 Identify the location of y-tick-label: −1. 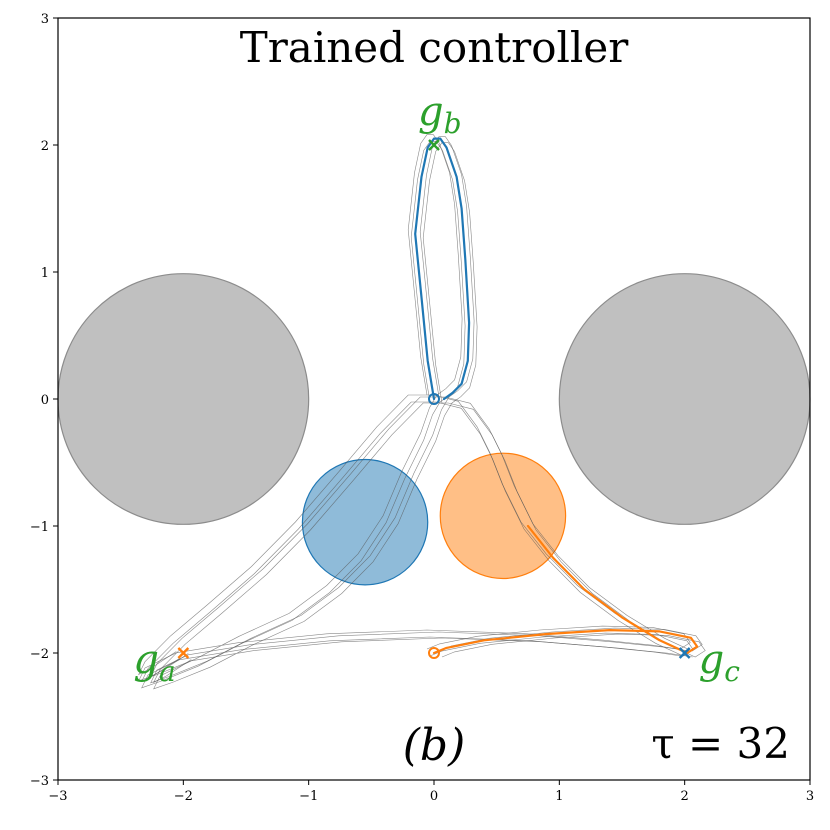
(39, 527).